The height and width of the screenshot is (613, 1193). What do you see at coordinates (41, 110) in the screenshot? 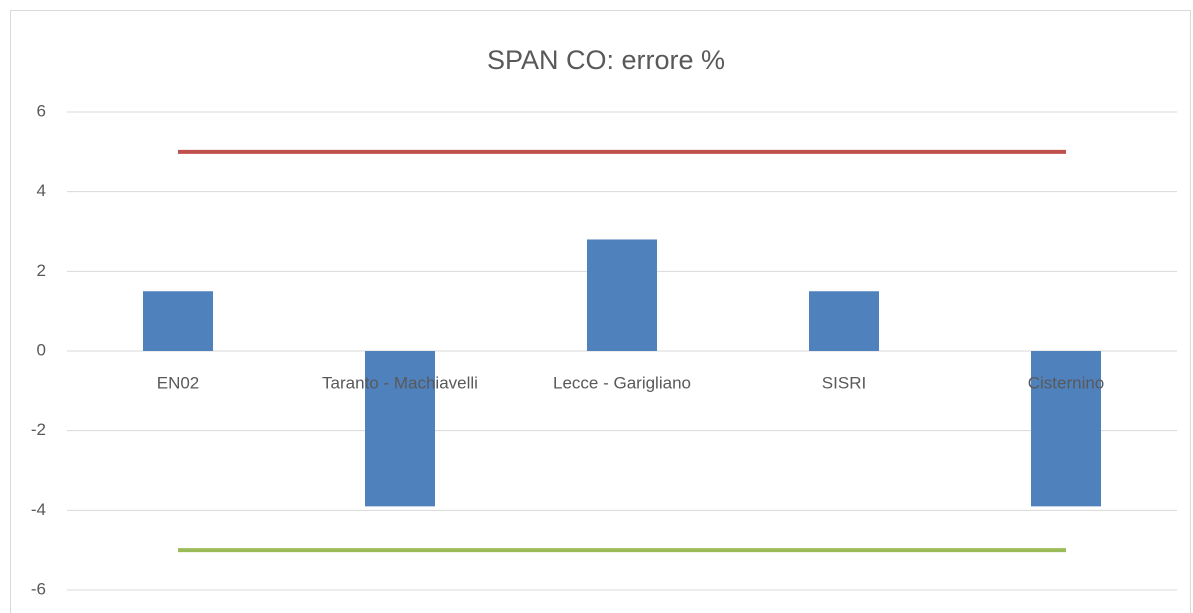
I see `y-tick-label: 6` at bounding box center [41, 110].